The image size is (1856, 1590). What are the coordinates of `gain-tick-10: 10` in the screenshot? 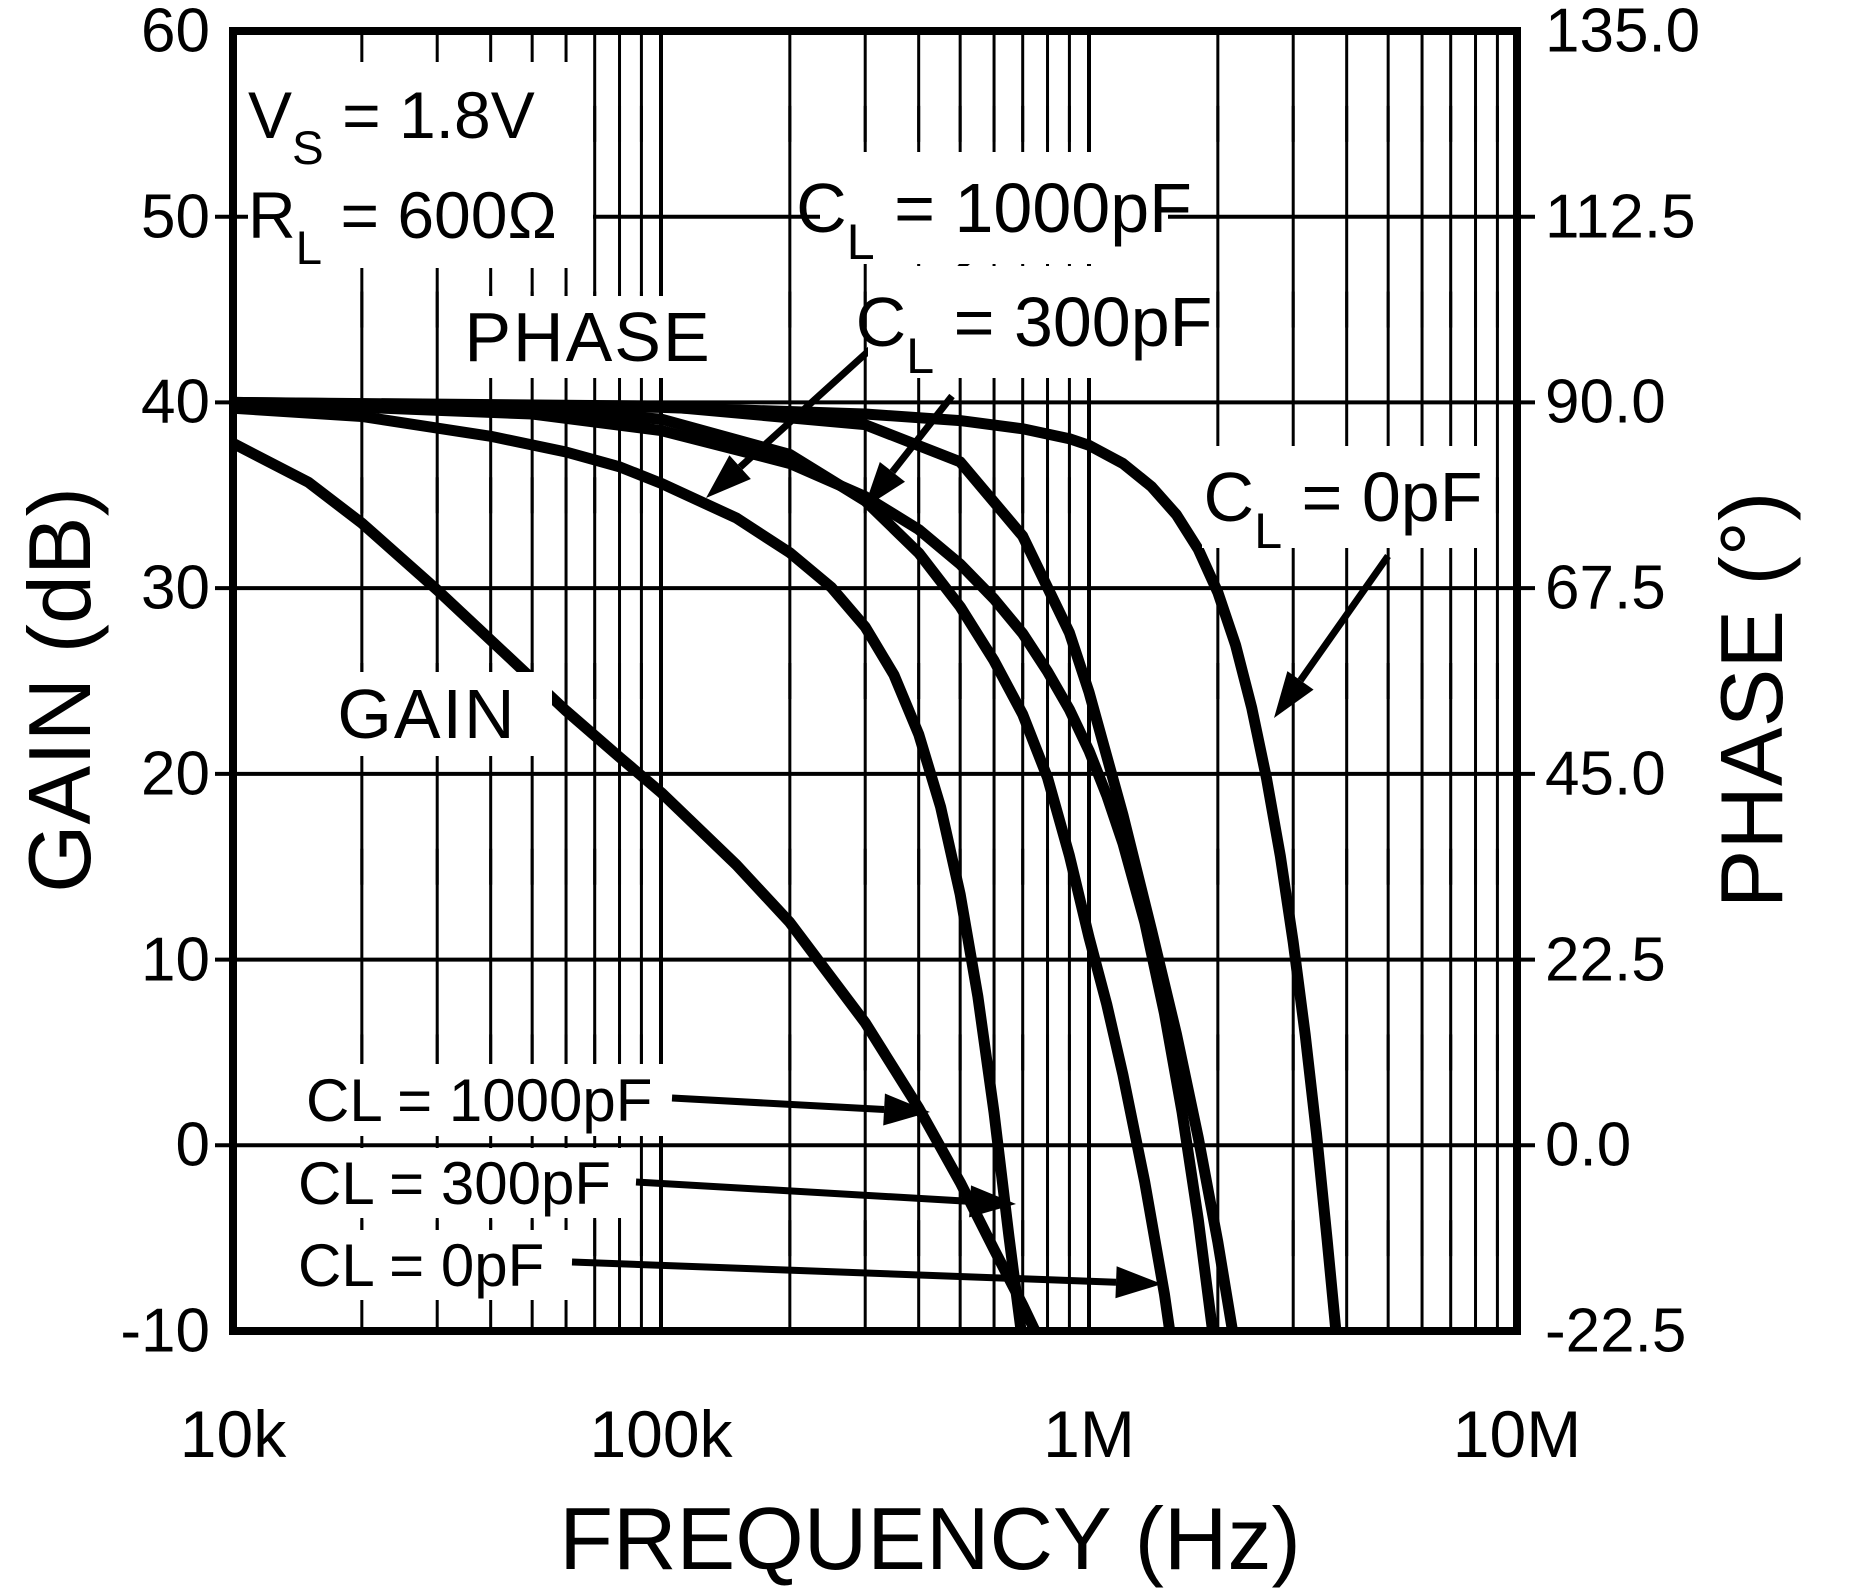 It's located at (175, 960).